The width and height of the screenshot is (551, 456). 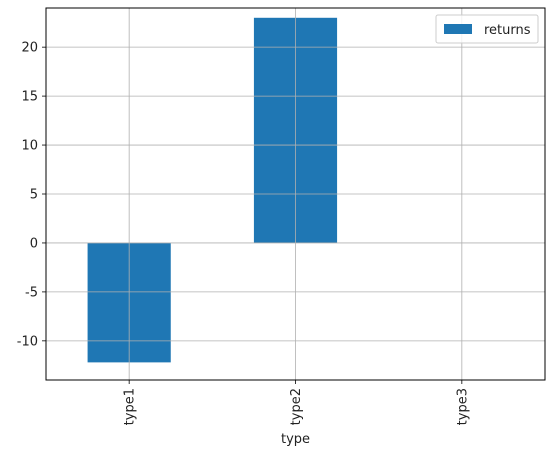 What do you see at coordinates (27, 341) in the screenshot?
I see `y-tick-label: -10` at bounding box center [27, 341].